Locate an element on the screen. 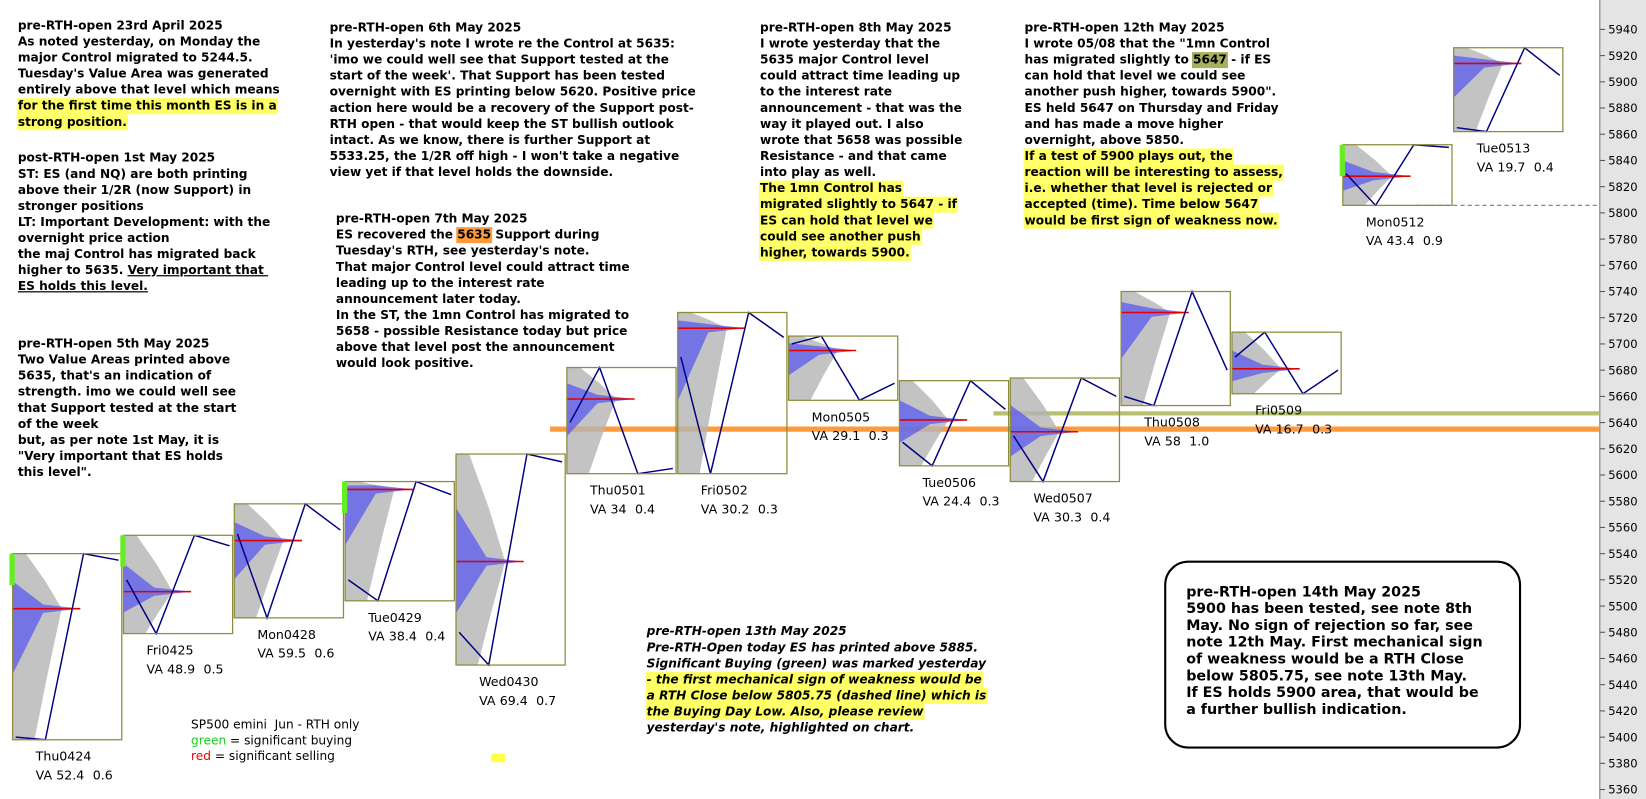 The height and width of the screenshot is (799, 1646). note-line: could attract time leading up is located at coordinates (860, 76).